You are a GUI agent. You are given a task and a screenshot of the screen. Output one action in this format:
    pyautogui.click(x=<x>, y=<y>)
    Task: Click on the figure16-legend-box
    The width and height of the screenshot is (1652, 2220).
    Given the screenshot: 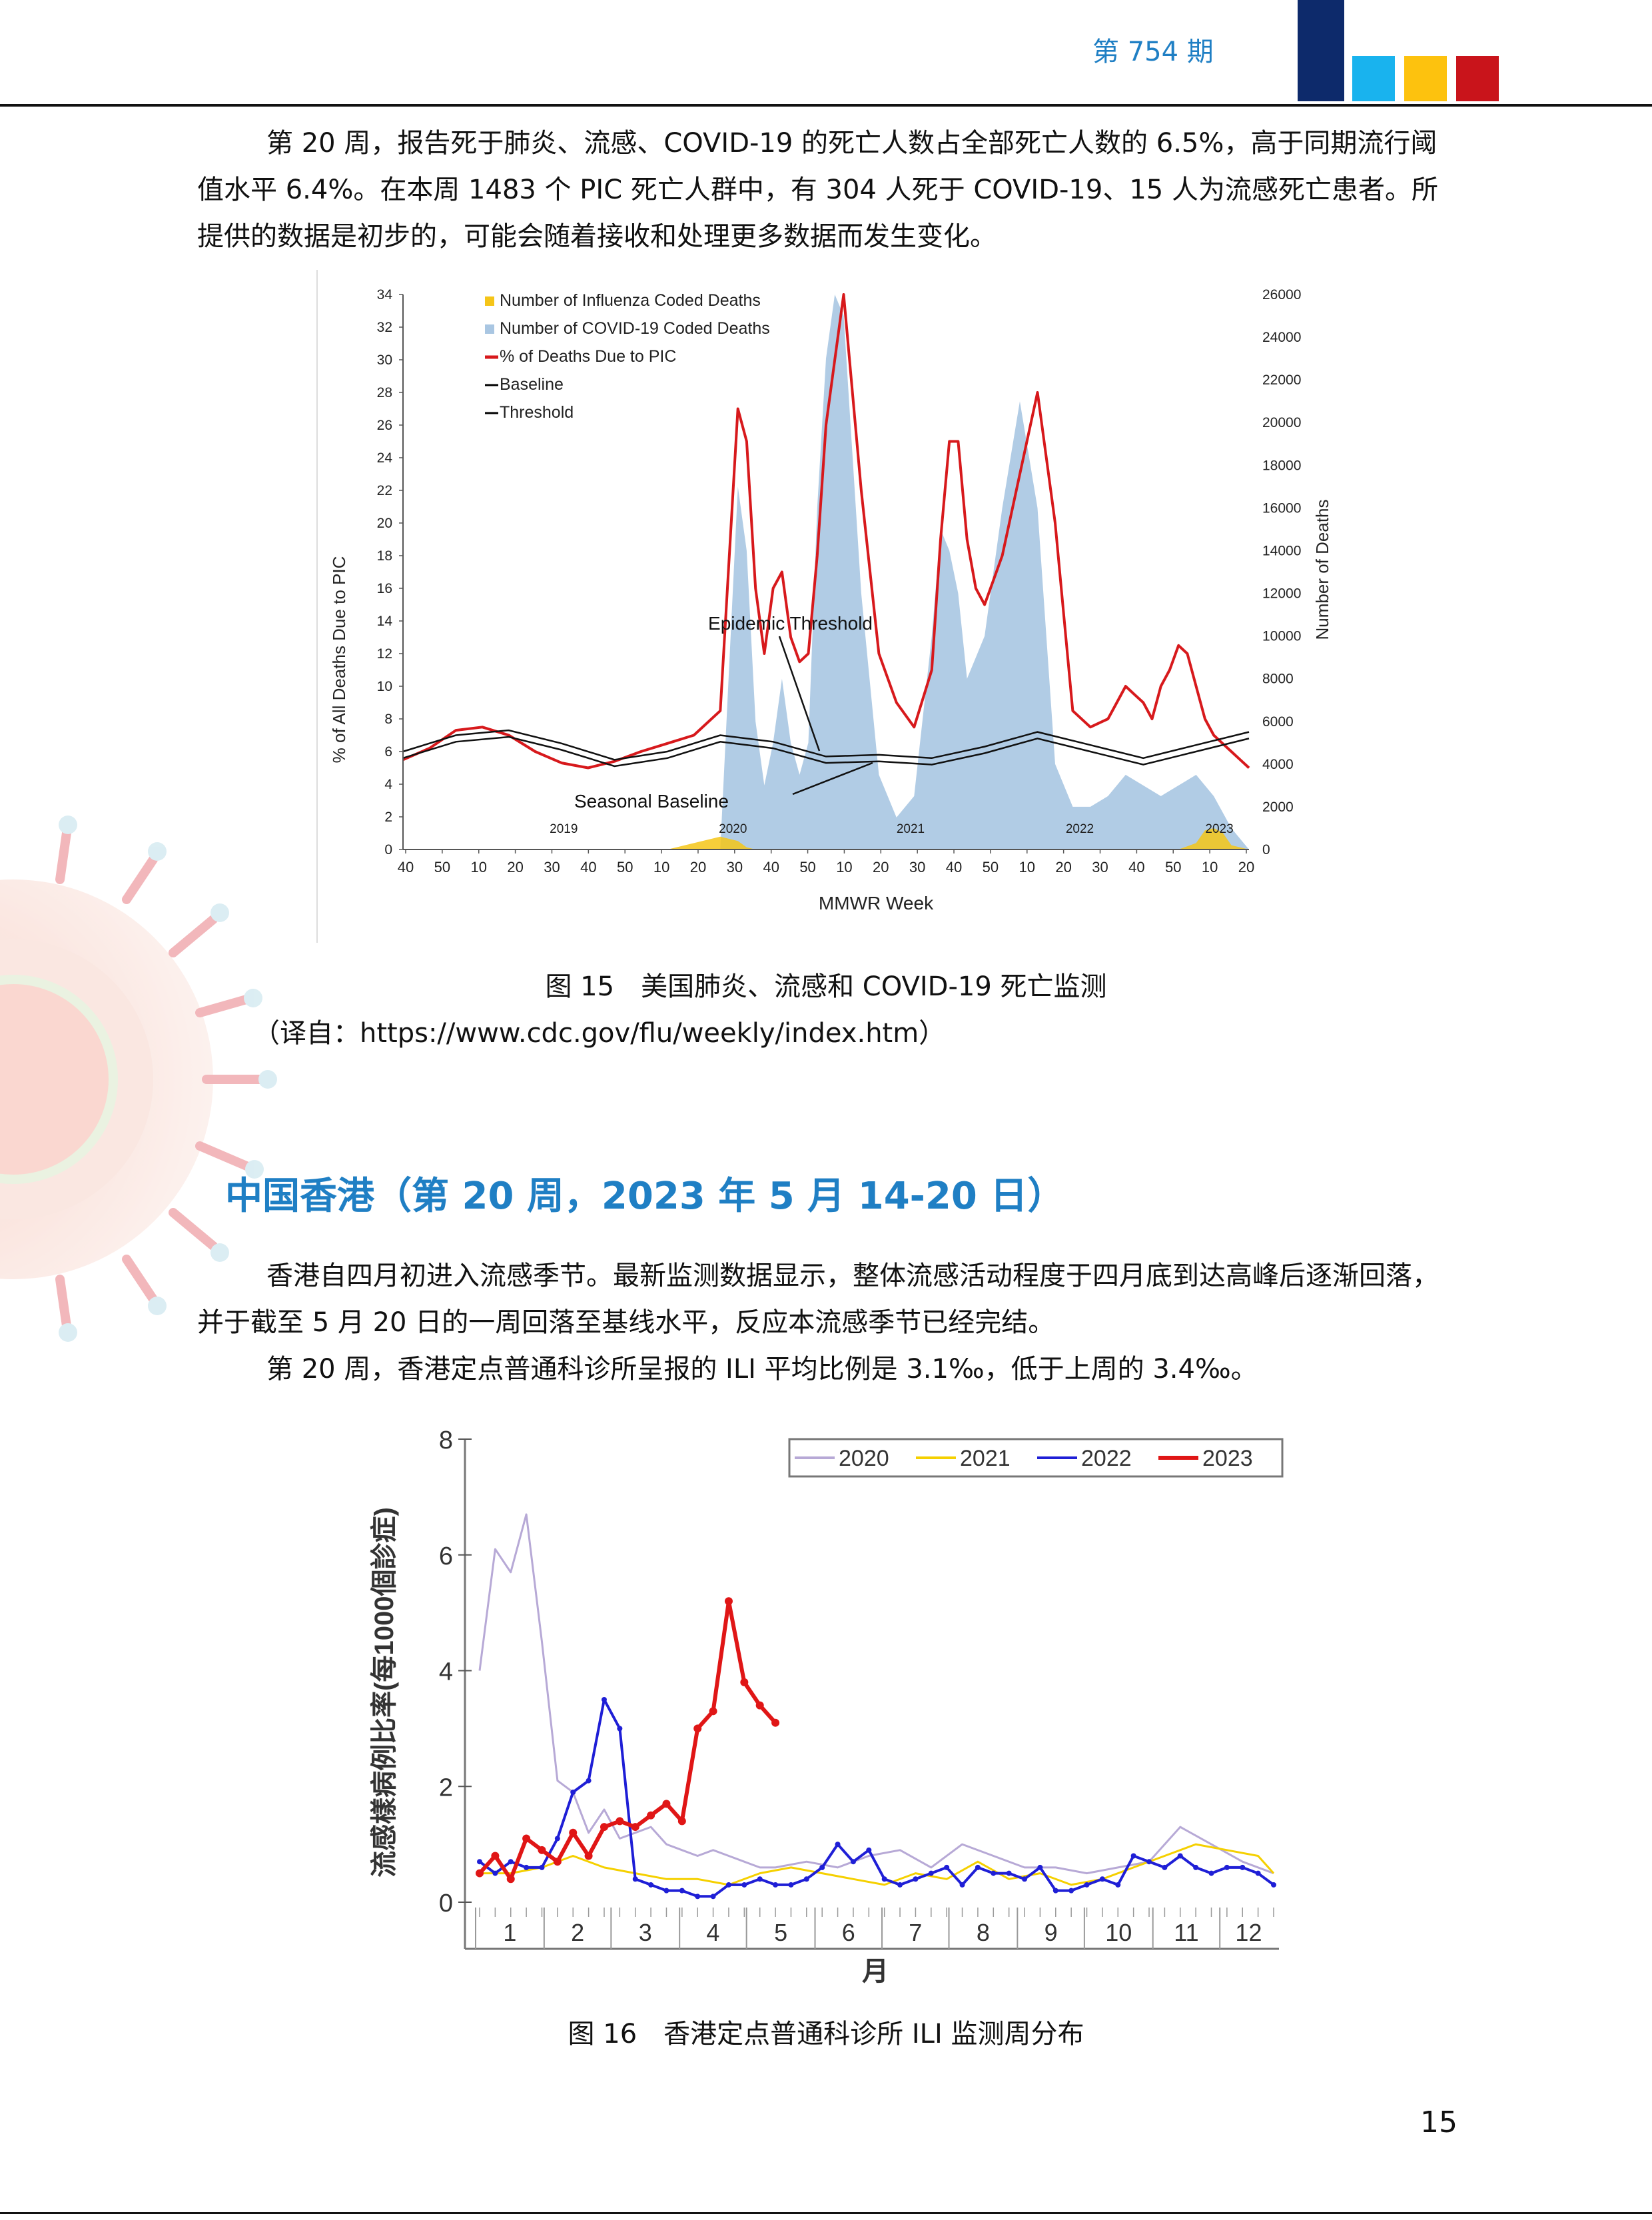 What is the action you would take?
    pyautogui.click(x=1036, y=1458)
    